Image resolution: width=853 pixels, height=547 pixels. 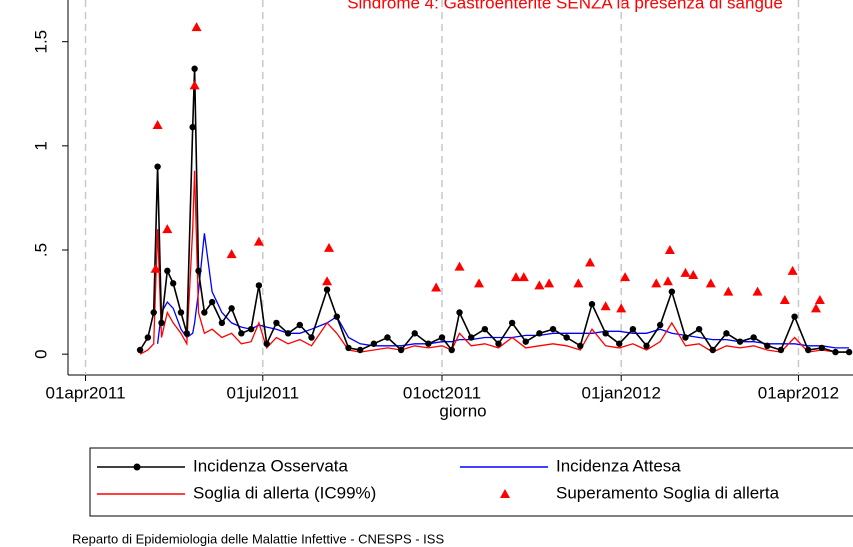 What do you see at coordinates (40, 145) in the screenshot?
I see `y-tick-label: 1` at bounding box center [40, 145].